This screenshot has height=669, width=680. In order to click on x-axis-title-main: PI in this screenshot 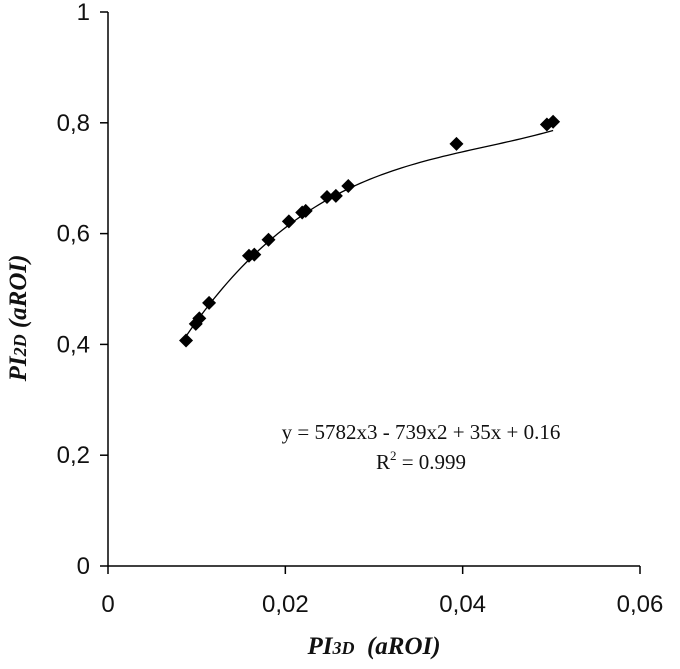, I will do `click(319, 646)`.